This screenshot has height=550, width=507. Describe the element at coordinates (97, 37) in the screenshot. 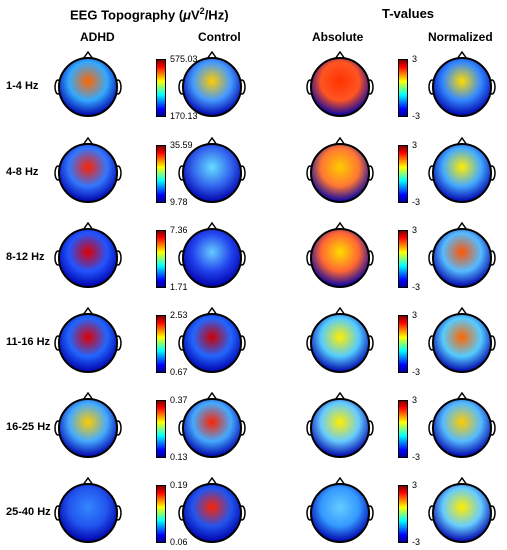

I see `column-header-adhd: ADHD` at that location.